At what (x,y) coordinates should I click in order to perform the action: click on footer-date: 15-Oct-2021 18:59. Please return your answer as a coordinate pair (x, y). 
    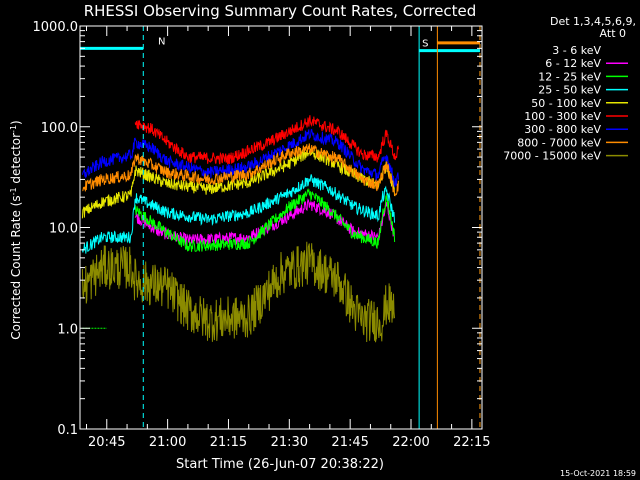
    Looking at the image, I should click on (598, 473).